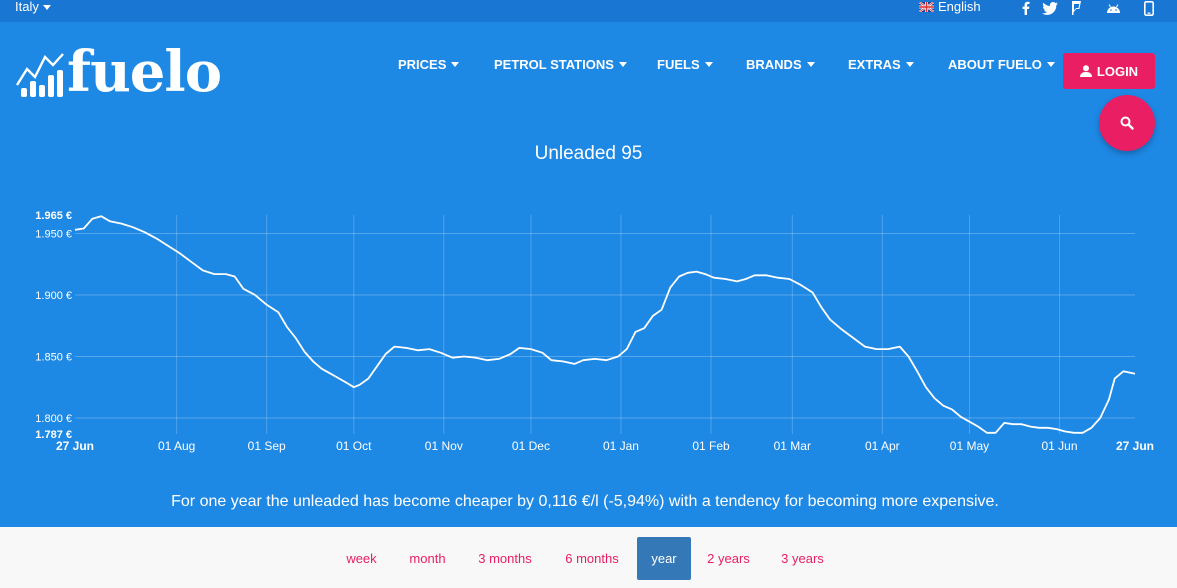 The height and width of the screenshot is (588, 1177). What do you see at coordinates (1059, 446) in the screenshot?
I see `x-tick-label: 01 Jun` at bounding box center [1059, 446].